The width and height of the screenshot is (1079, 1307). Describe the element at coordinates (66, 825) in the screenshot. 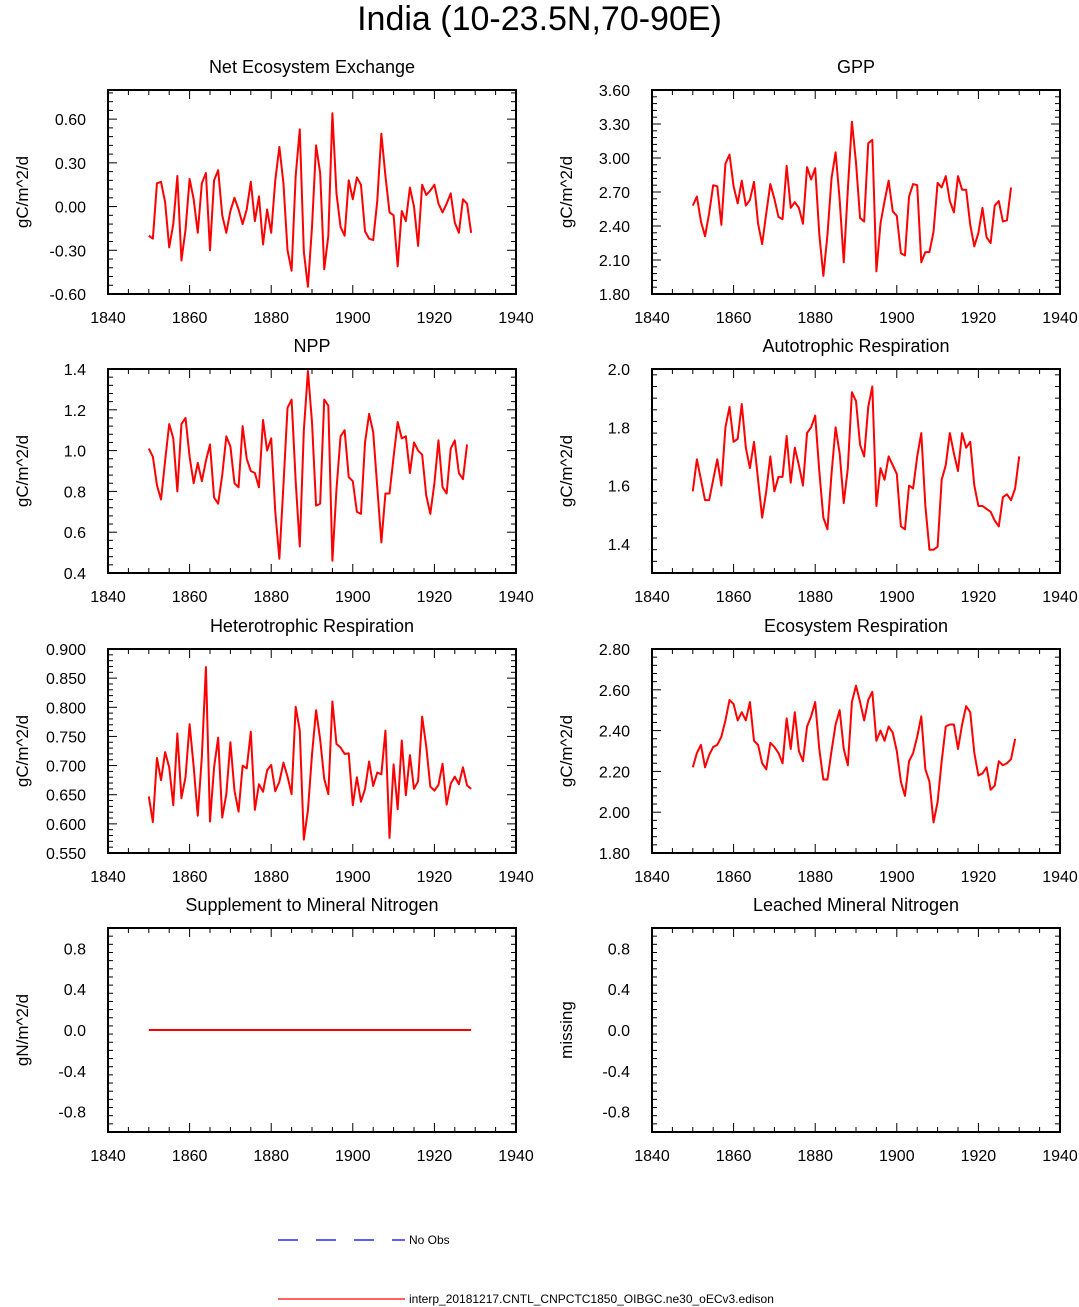

I see `y-tick-label: 0.600` at that location.